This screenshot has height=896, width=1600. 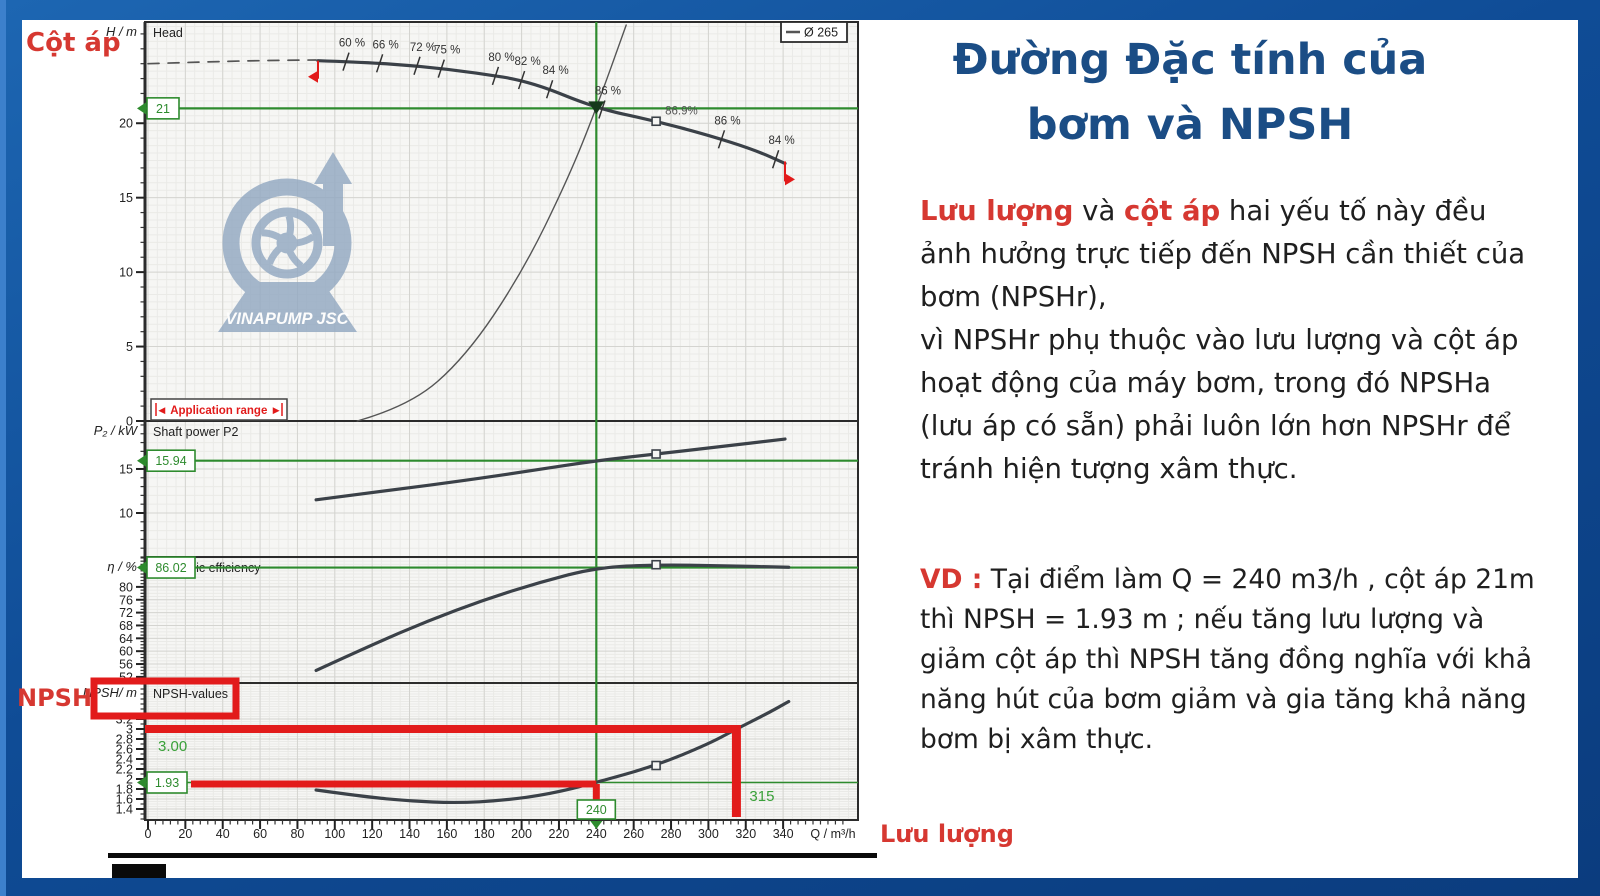 What do you see at coordinates (223, 834) in the screenshot?
I see `svg-text: 40` at bounding box center [223, 834].